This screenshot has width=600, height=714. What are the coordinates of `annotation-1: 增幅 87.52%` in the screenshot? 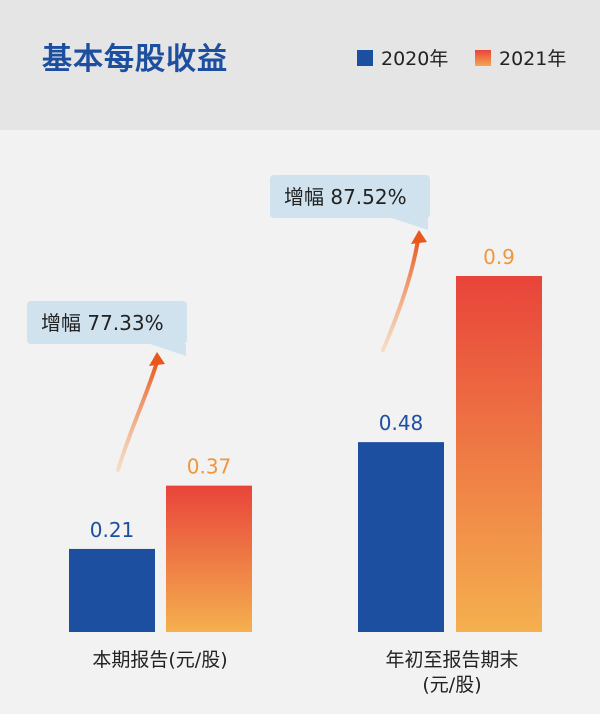 It's located at (345, 197).